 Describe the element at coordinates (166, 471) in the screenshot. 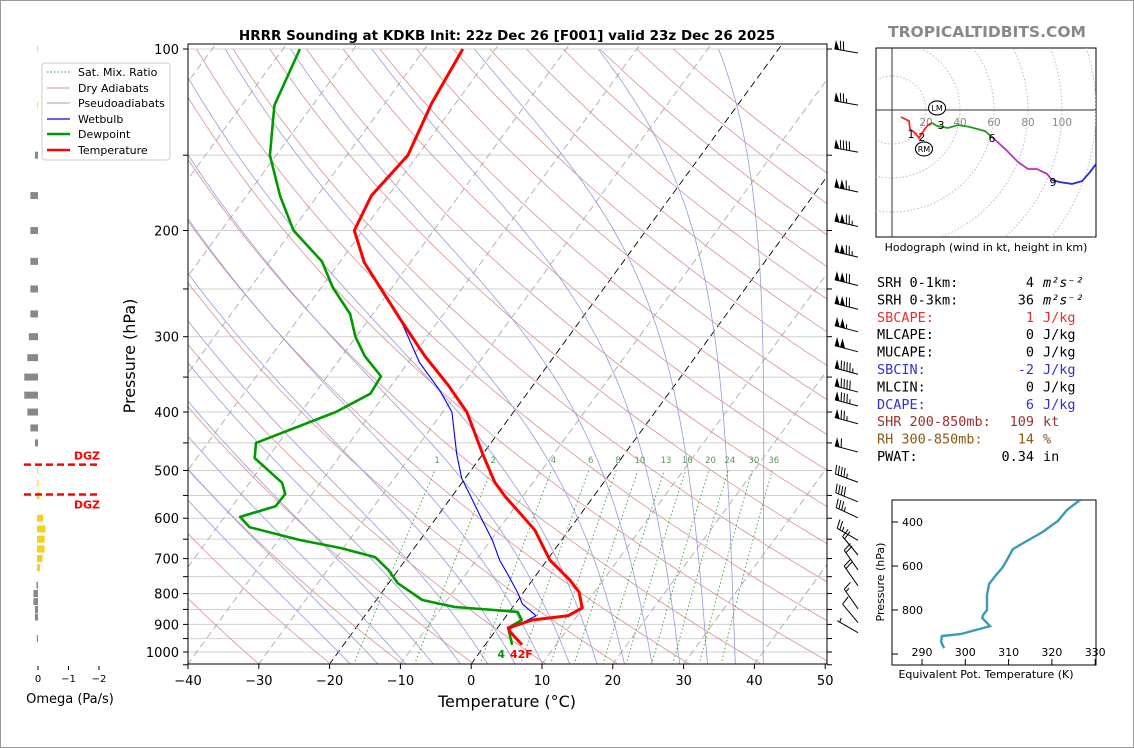

I see `y-tick-label: 500` at that location.